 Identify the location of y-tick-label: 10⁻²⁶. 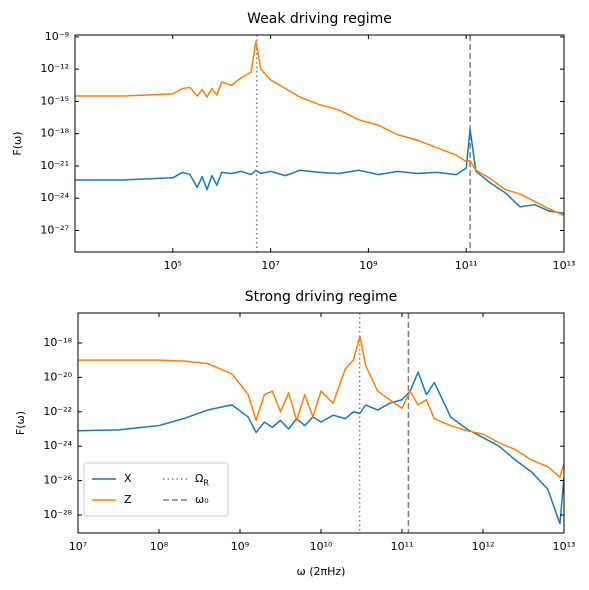
(57, 480).